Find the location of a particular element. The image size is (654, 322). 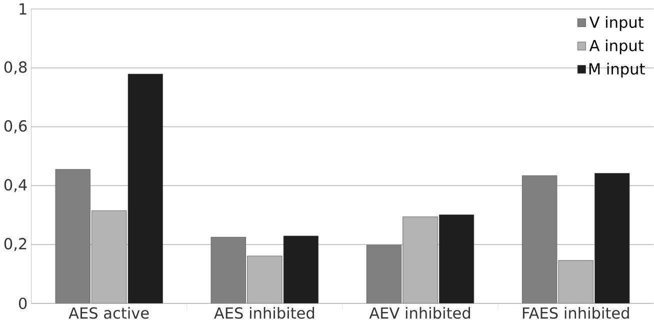

legend-label: M input is located at coordinates (617, 70).